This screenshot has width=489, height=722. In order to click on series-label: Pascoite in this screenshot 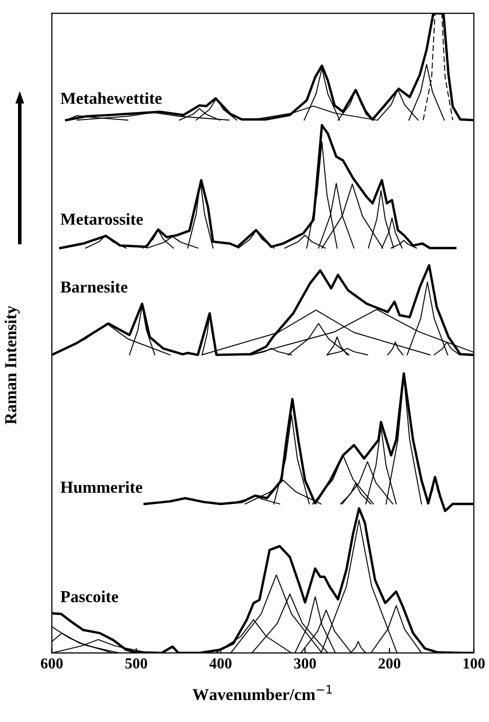, I will do `click(89, 596)`.